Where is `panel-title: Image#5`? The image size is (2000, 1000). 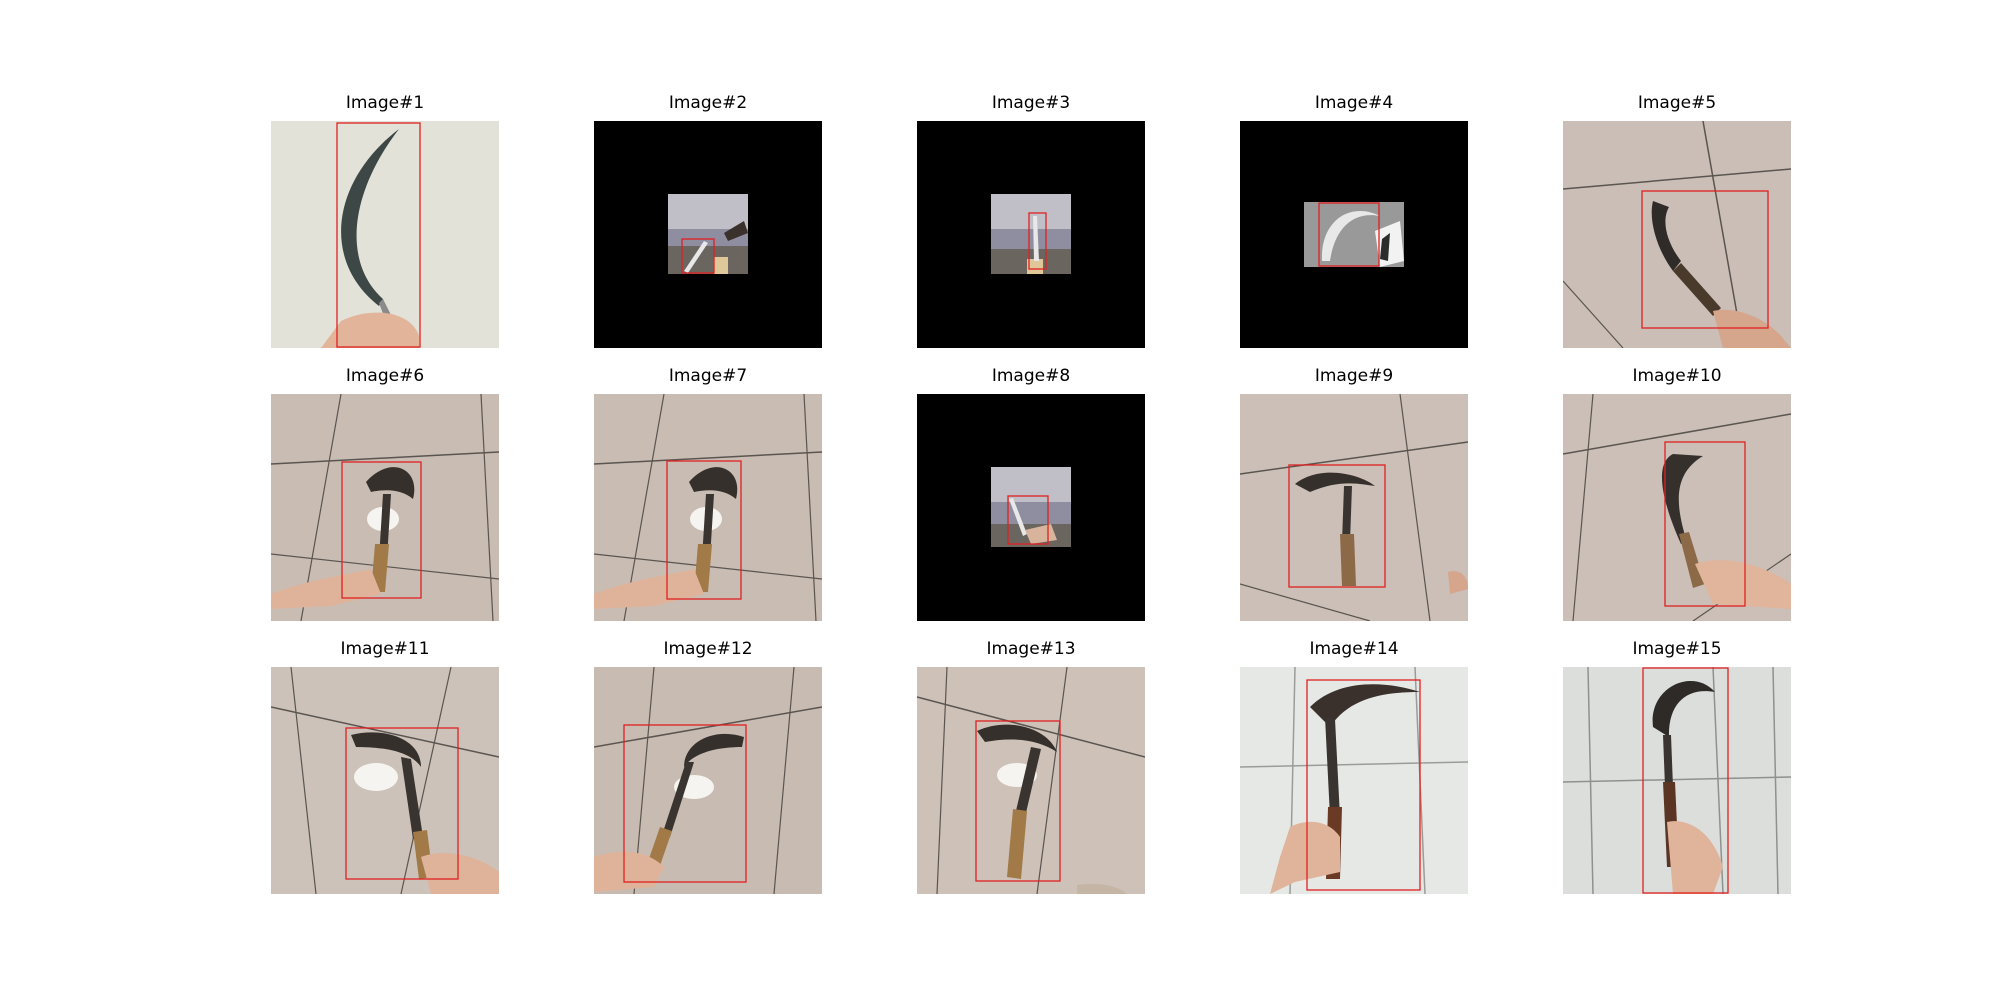
panel-title: Image#5 is located at coordinates (1677, 103).